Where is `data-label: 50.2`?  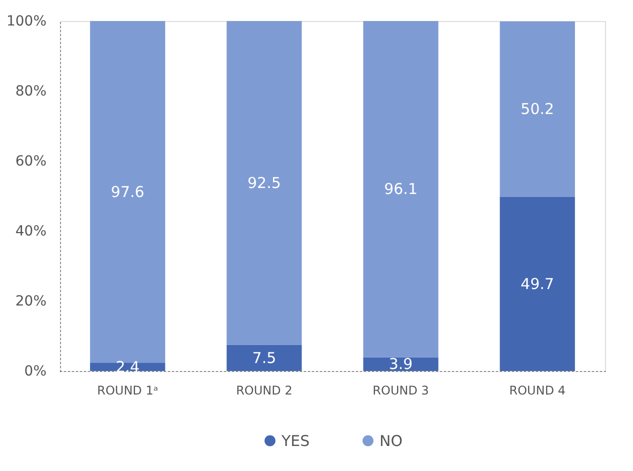
data-label: 50.2 is located at coordinates (537, 109).